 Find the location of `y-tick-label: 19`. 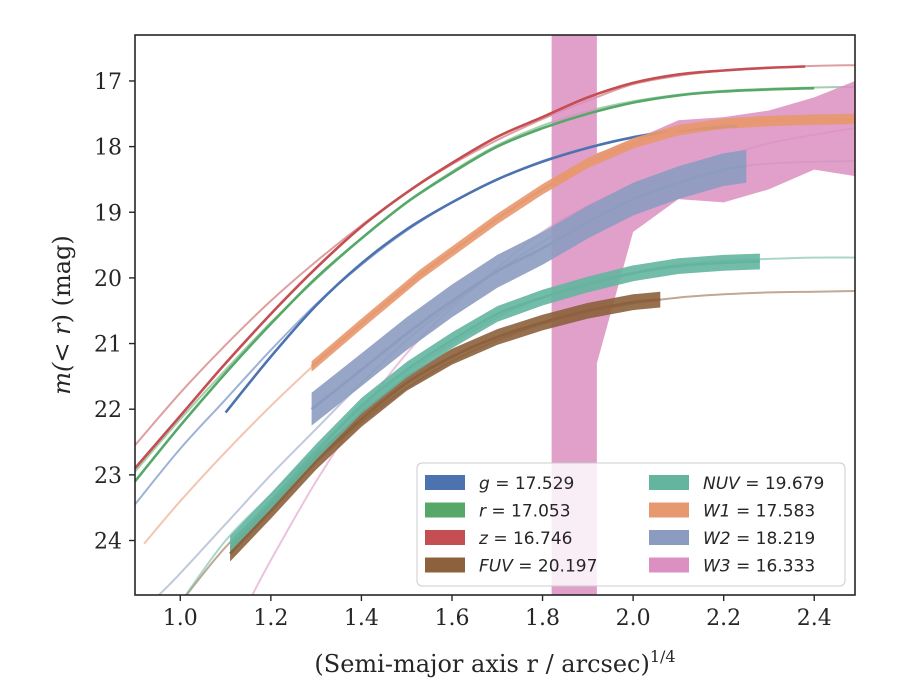

y-tick-label: 19 is located at coordinates (108, 213).